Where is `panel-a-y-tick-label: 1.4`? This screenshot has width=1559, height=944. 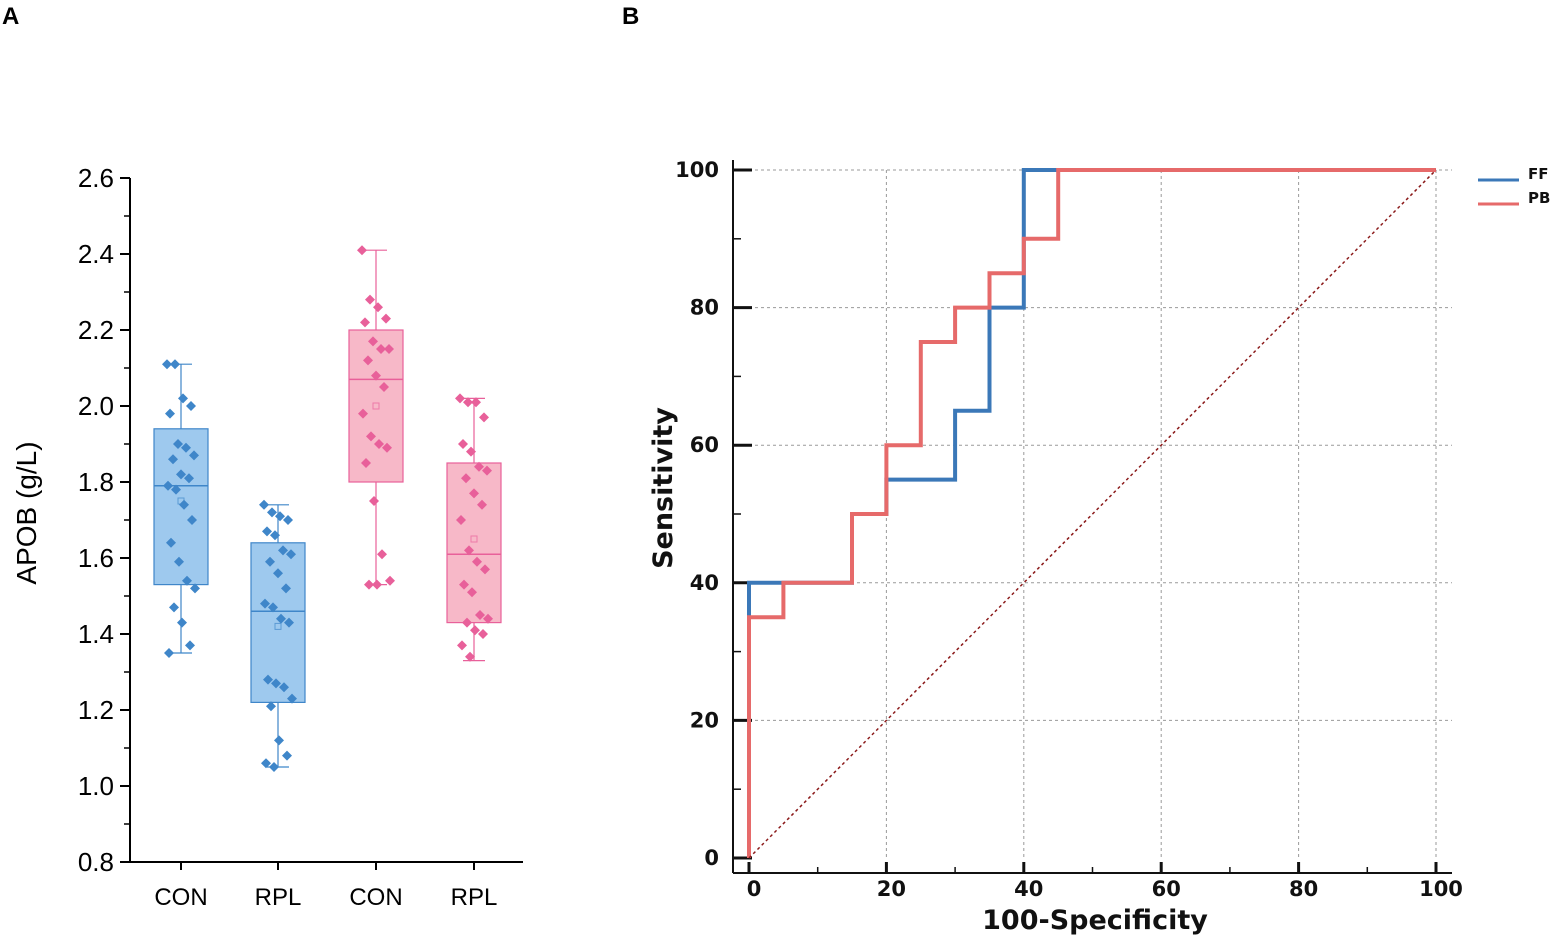
panel-a-y-tick-label: 1.4 is located at coordinates (96, 634).